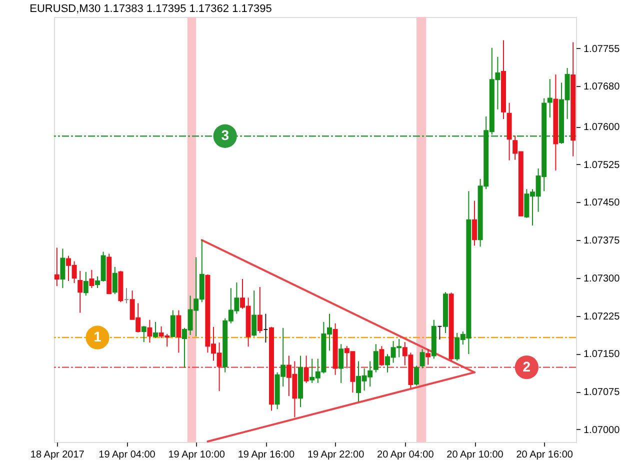 The height and width of the screenshot is (463, 624). Describe the element at coordinates (545, 455) in the screenshot. I see `x-tick-label: 20 Apr 16:00` at that location.